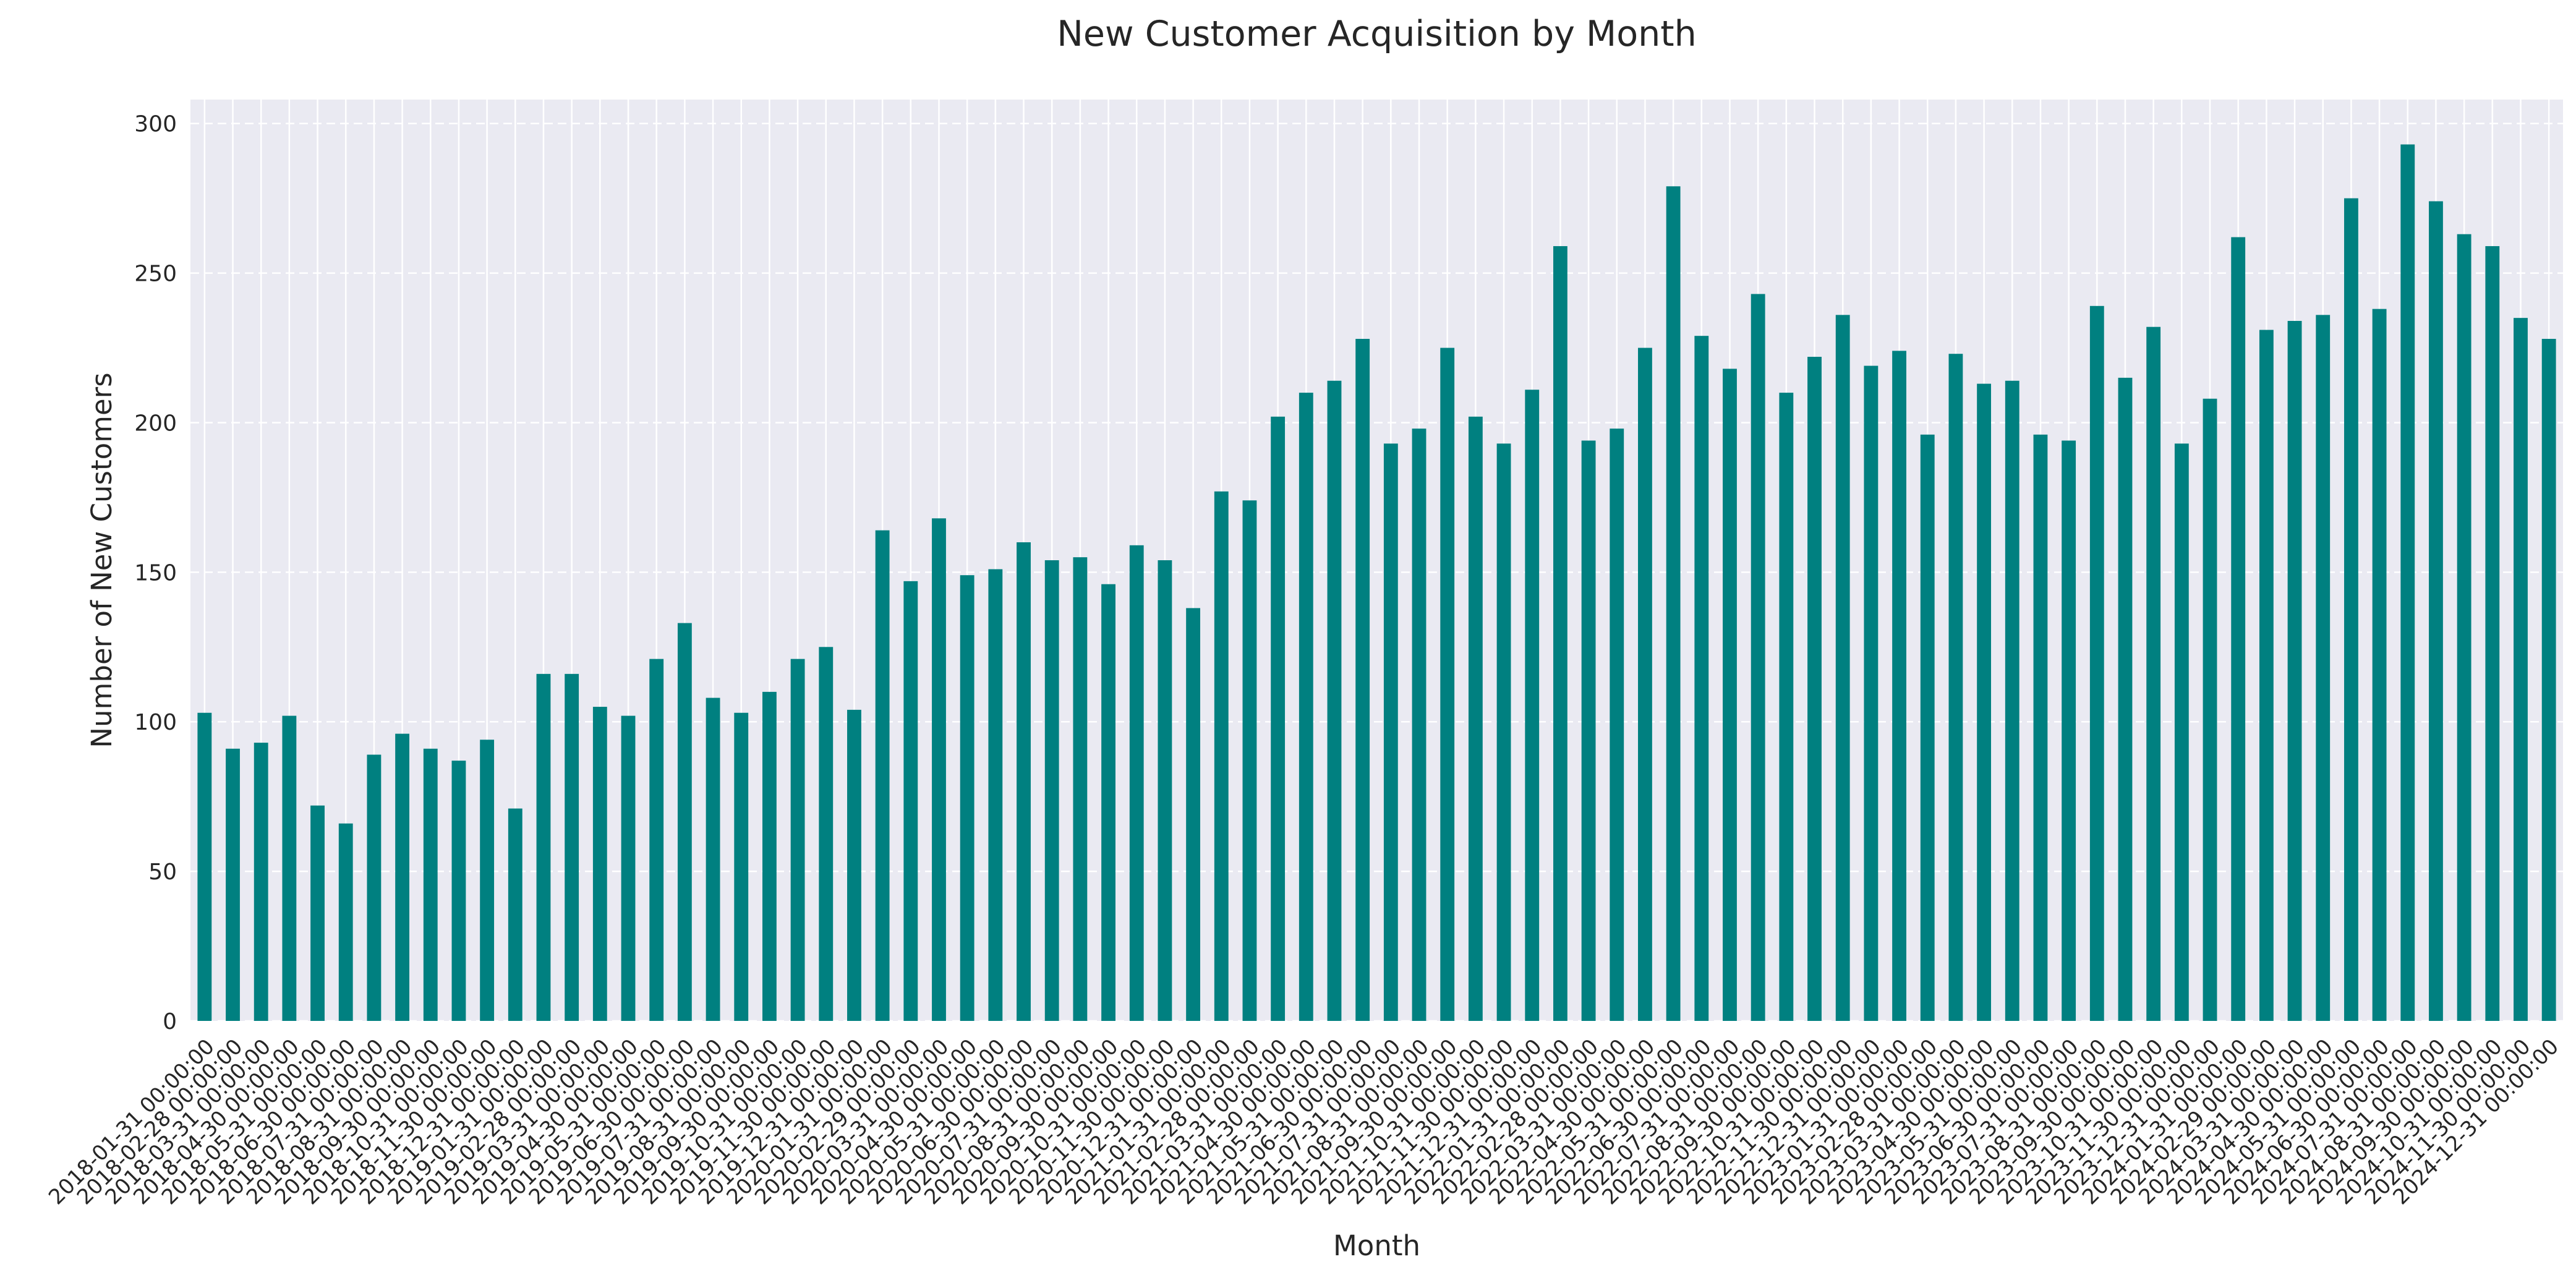 Image resolution: width=2576 pixels, height=1280 pixels. I want to click on y-tick-label: 250, so click(155, 274).